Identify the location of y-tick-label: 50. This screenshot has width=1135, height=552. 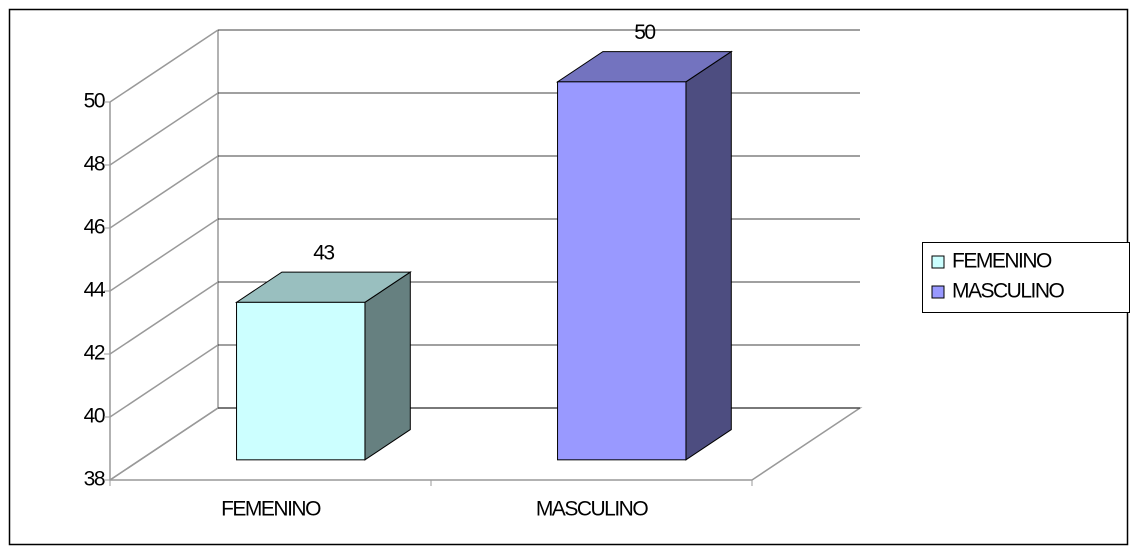
(94, 101).